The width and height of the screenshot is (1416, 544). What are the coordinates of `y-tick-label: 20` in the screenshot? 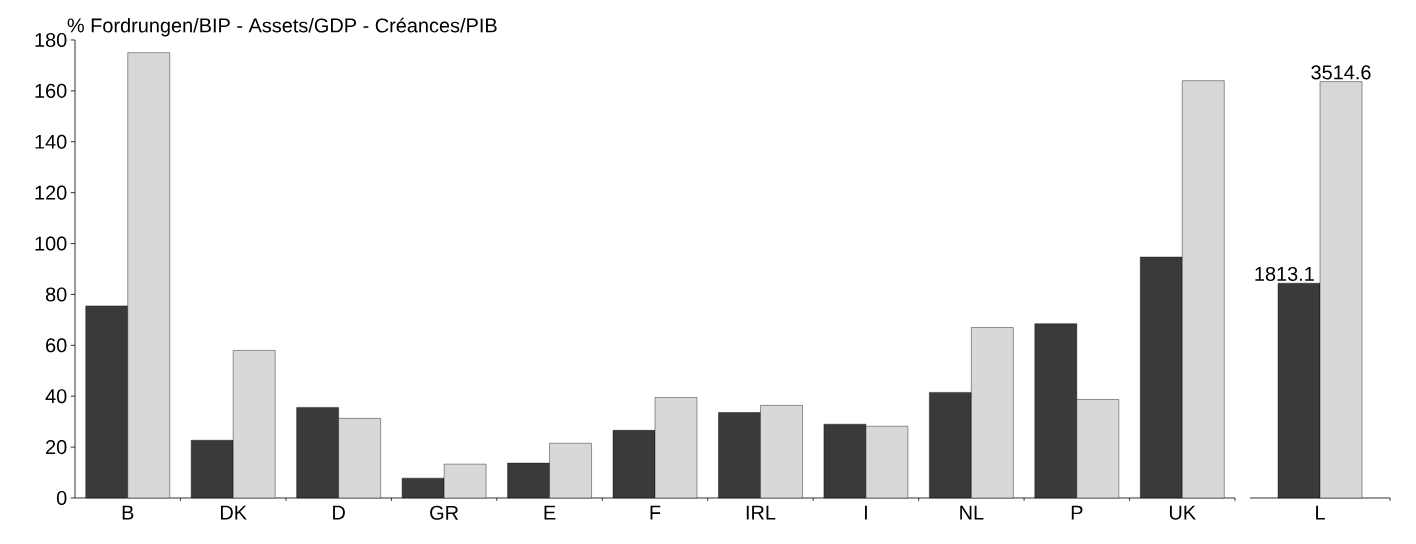 It's located at (56, 447).